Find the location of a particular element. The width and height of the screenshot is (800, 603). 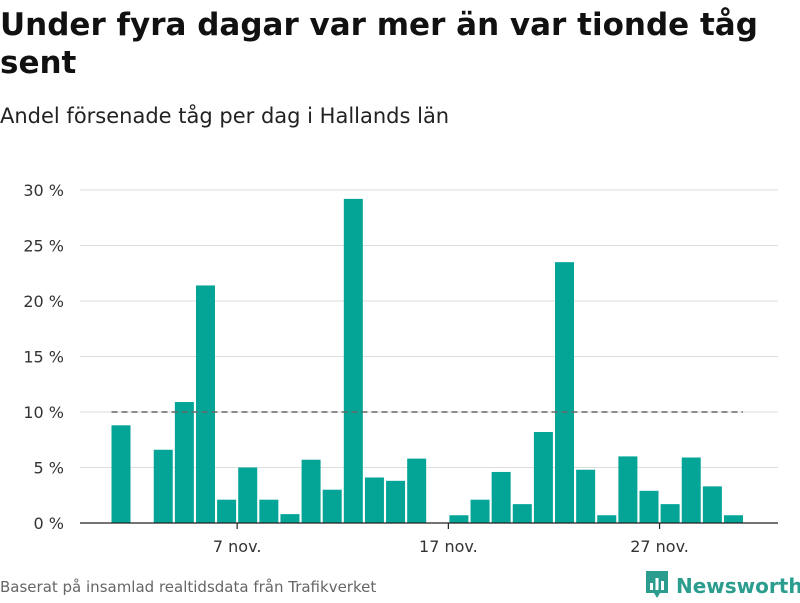

y-tick-label: 30 % is located at coordinates (43, 190).